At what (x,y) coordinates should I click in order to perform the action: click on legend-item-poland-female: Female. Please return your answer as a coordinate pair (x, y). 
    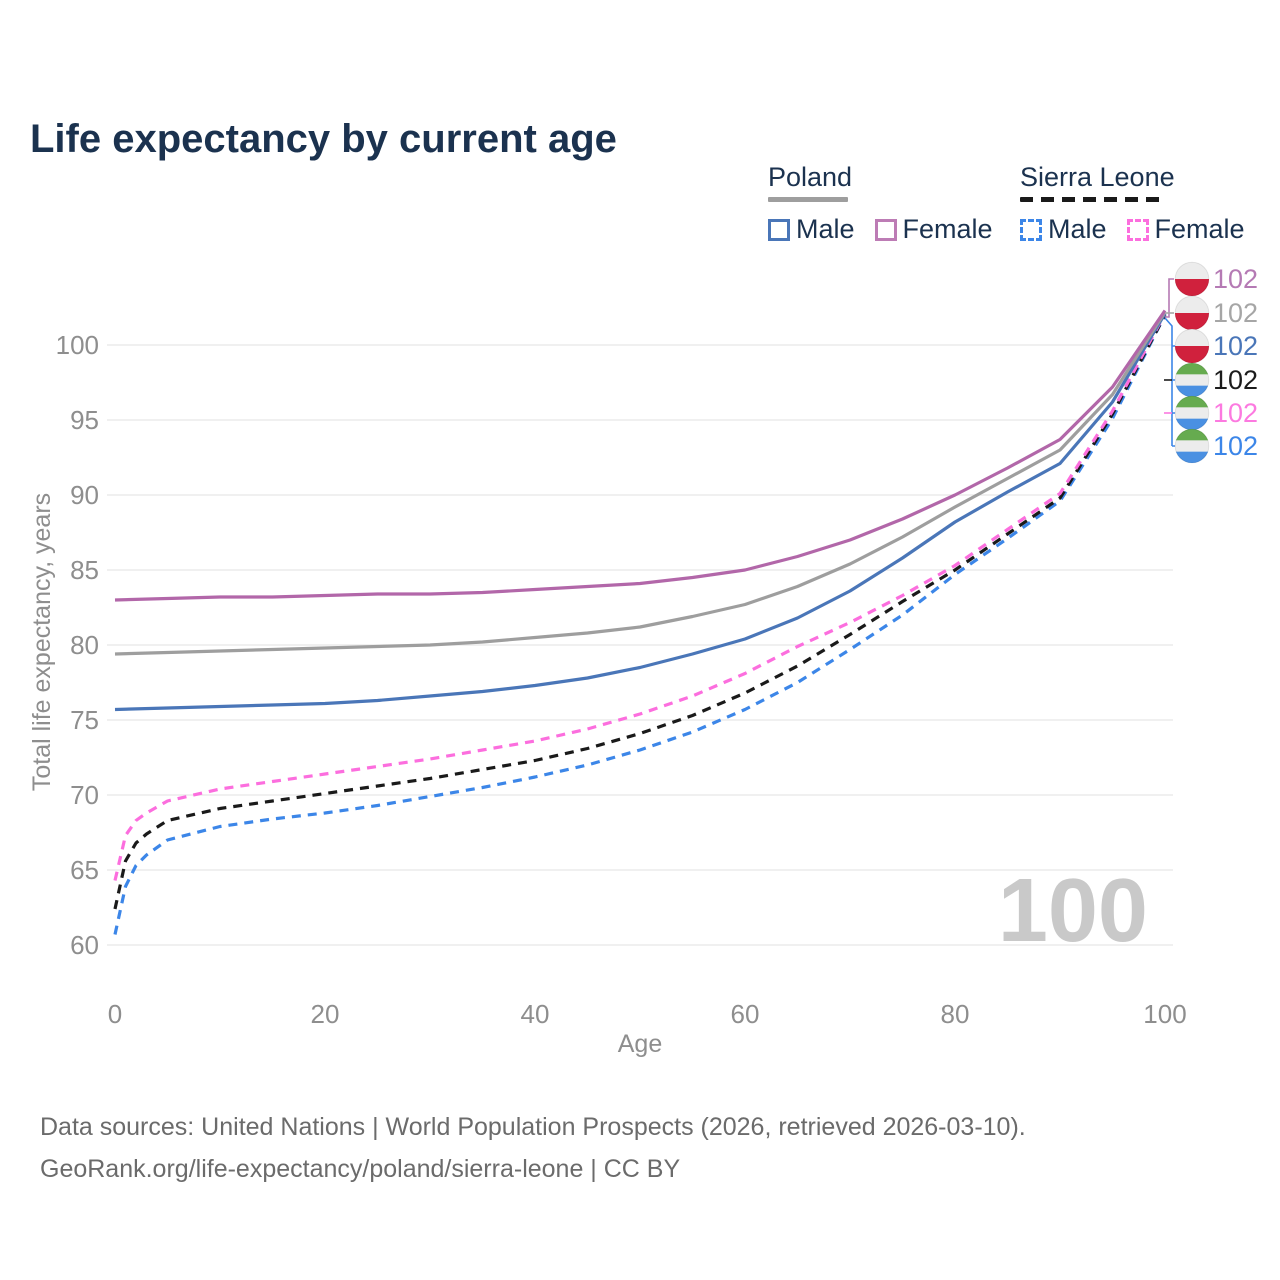
    Looking at the image, I should click on (933, 229).